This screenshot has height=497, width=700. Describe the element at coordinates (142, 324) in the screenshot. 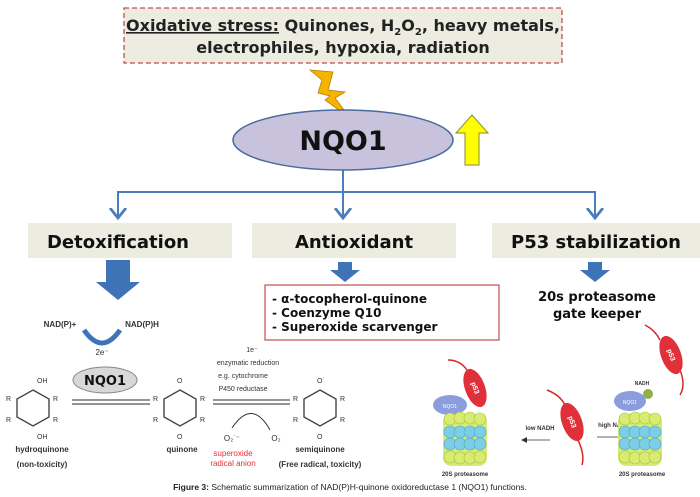

I see `nadph-label: NAD(P)H` at that location.